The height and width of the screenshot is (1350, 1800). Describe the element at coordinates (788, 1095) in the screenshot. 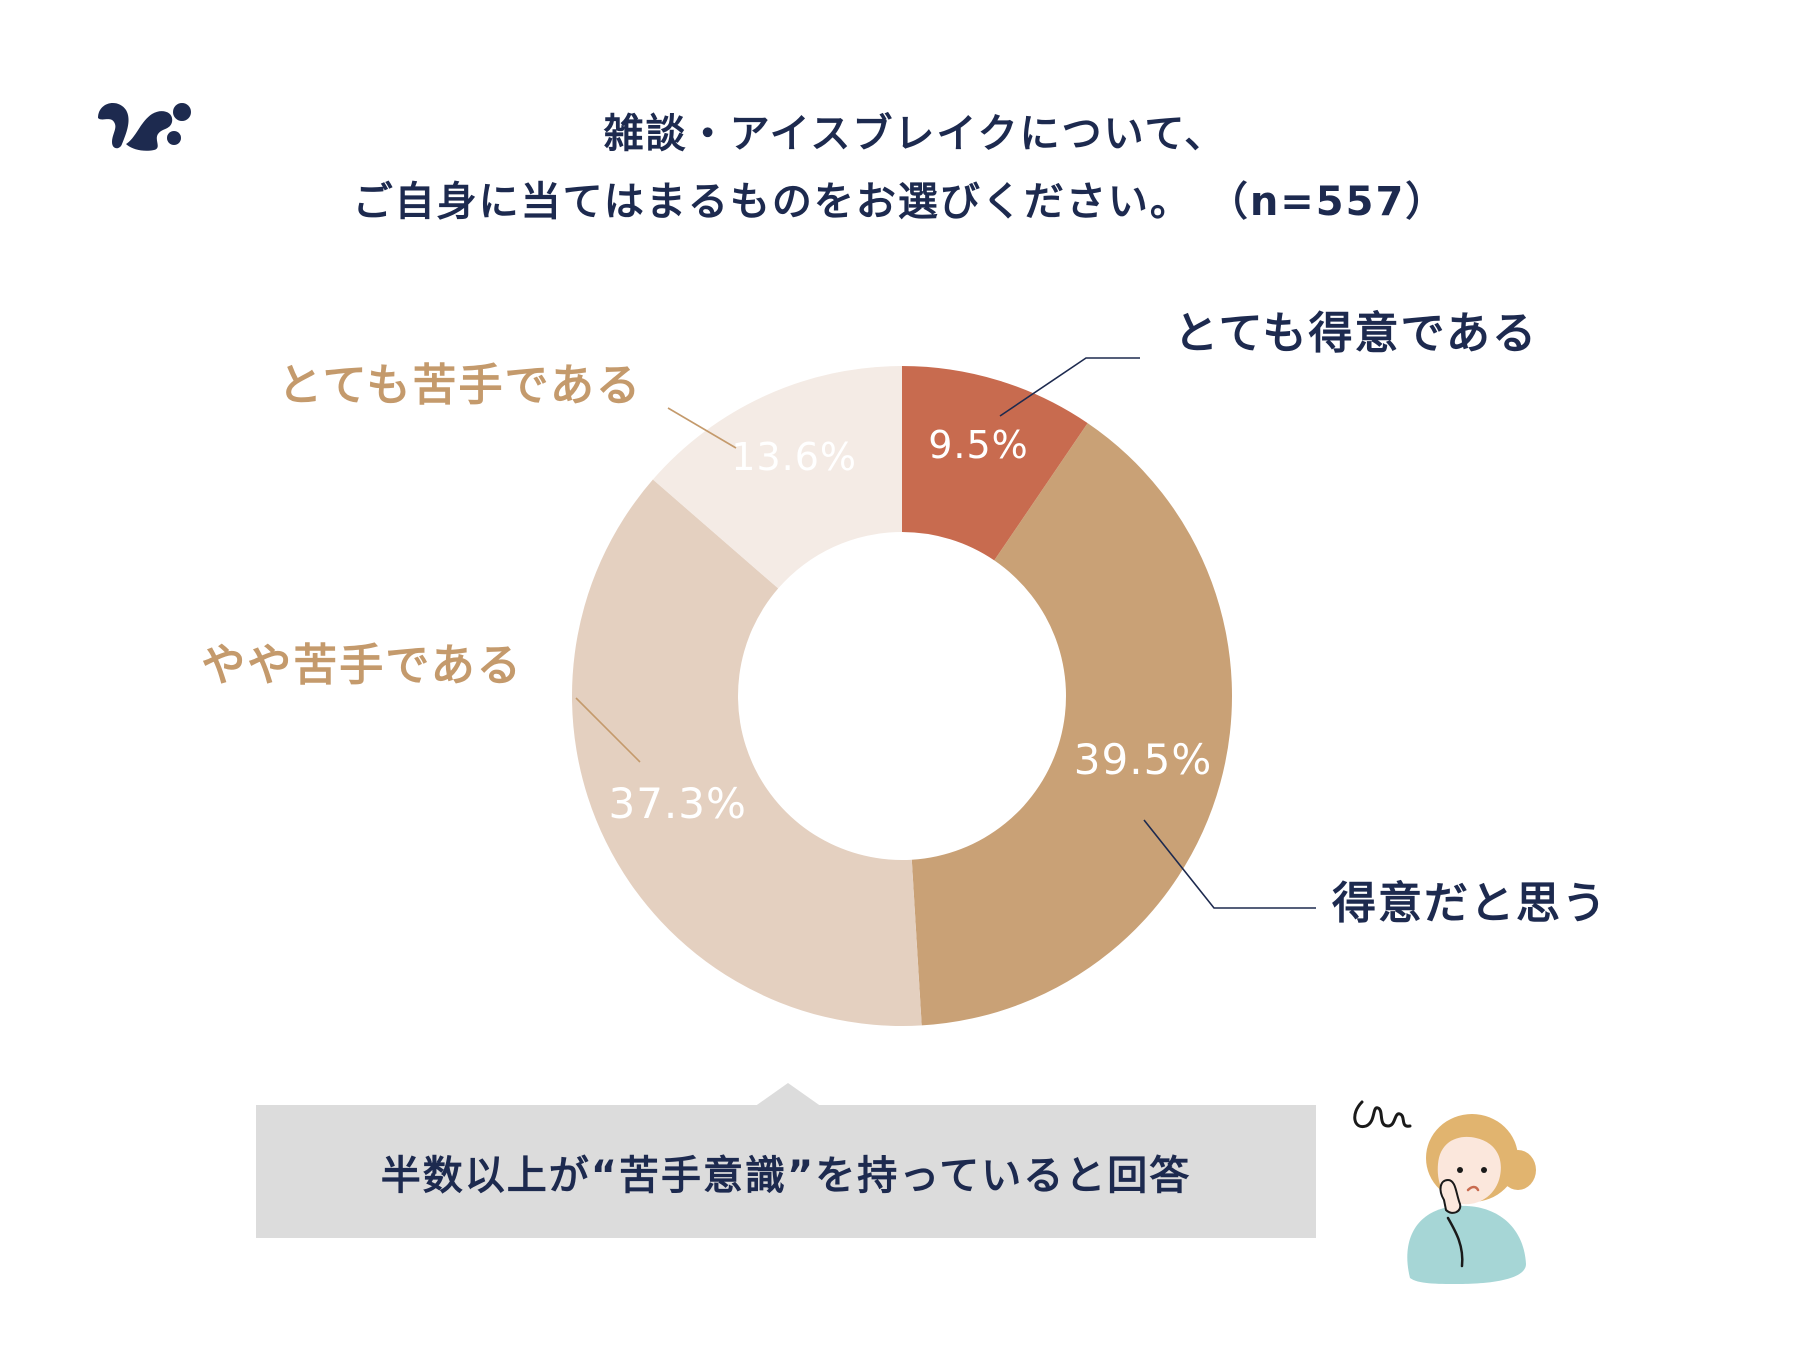

I see `callout-pointer` at that location.